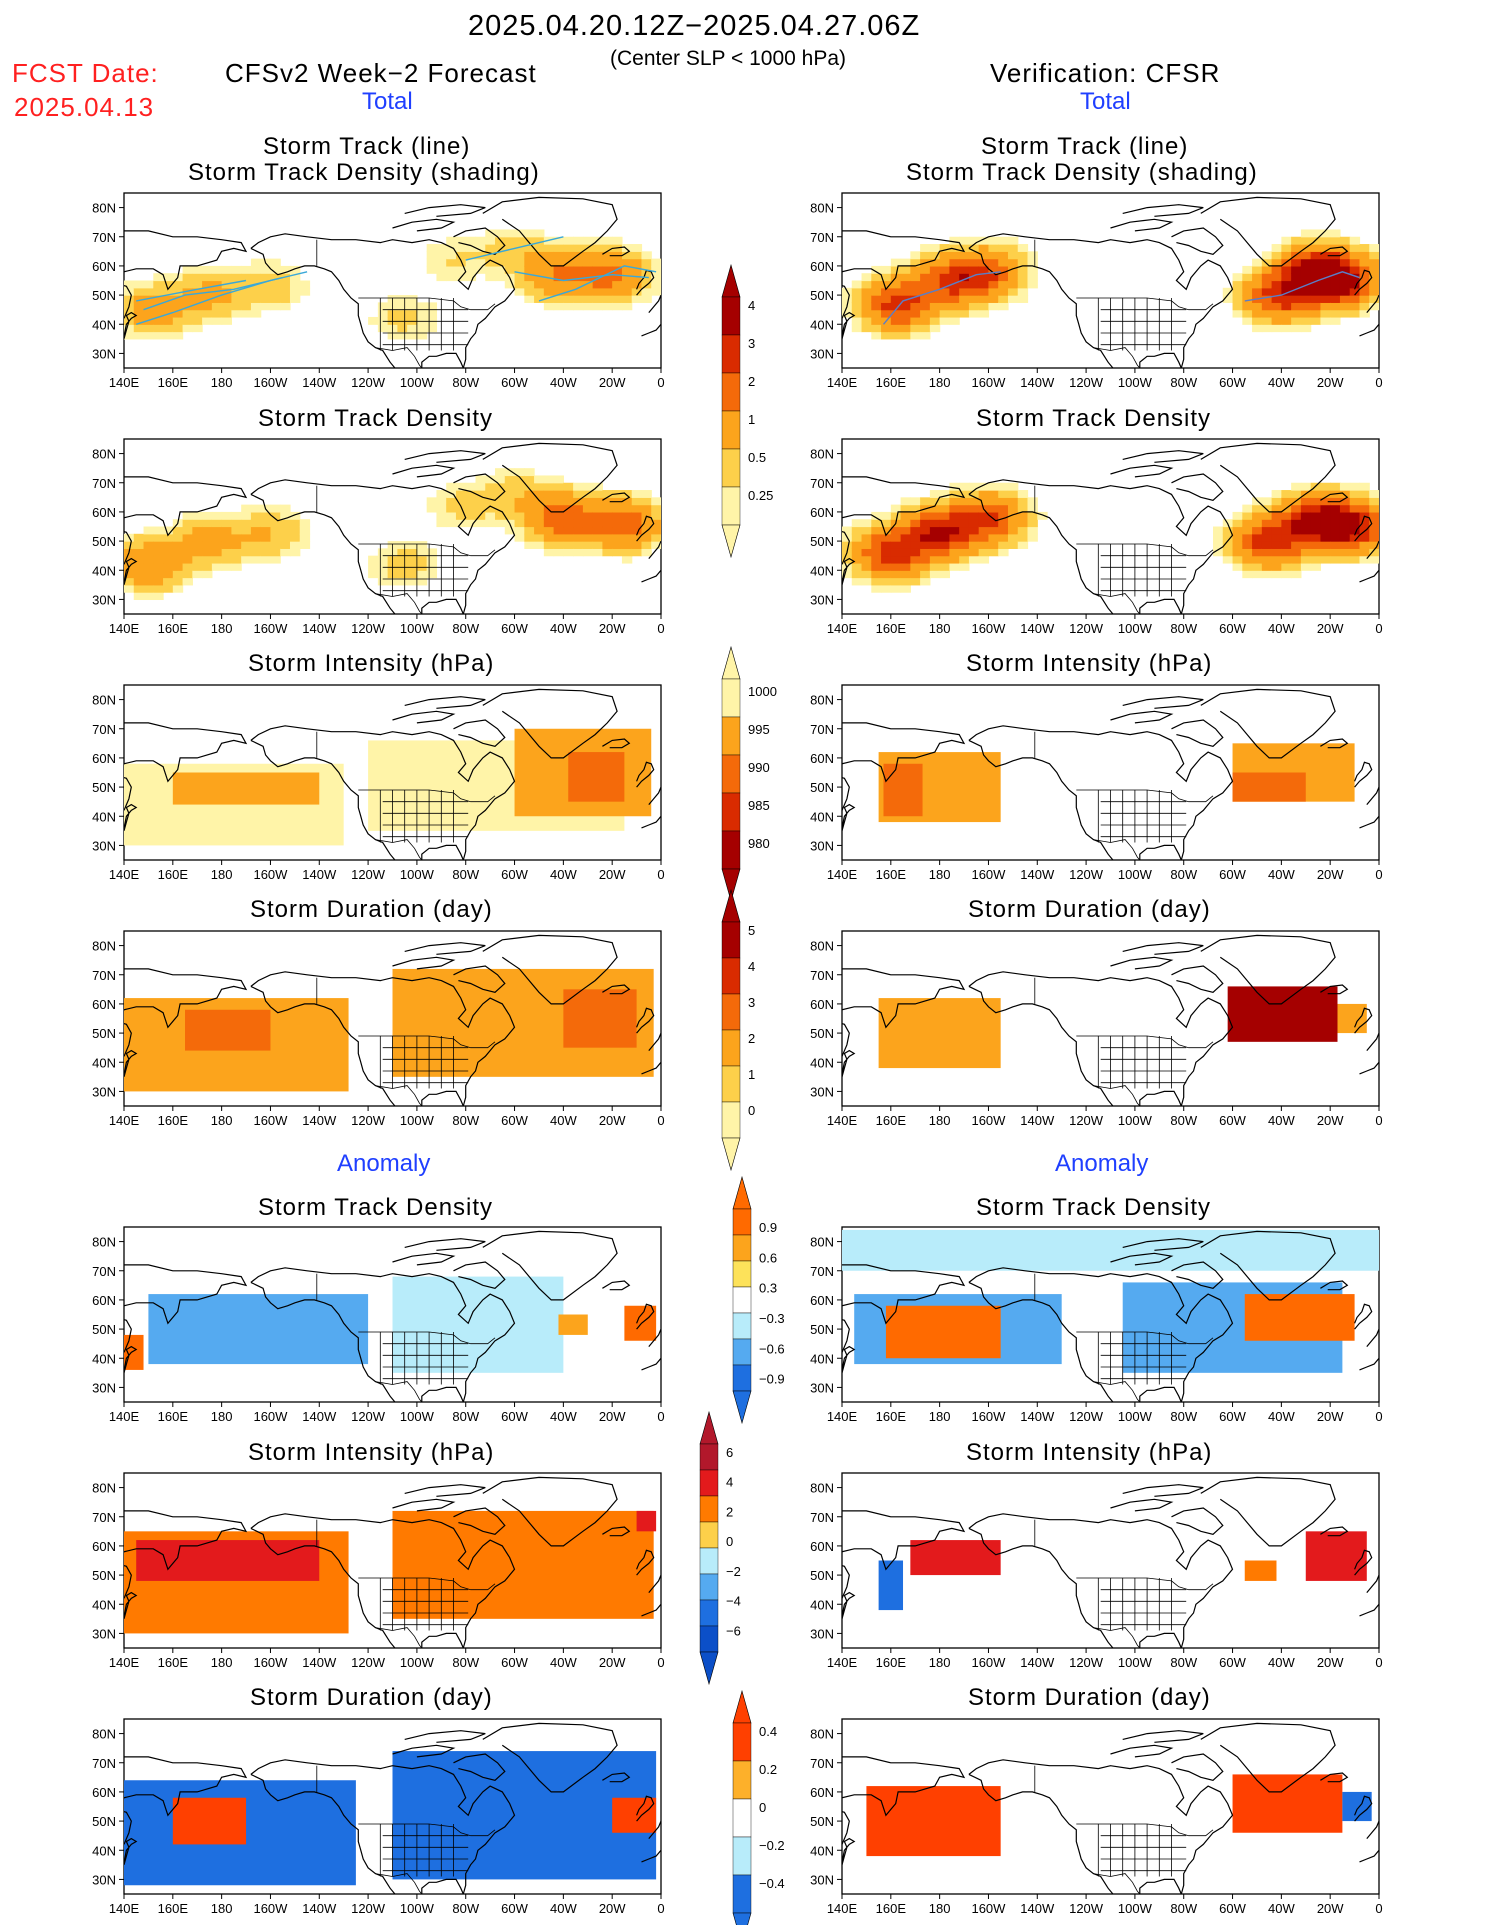  What do you see at coordinates (1089, 1452) in the screenshot?
I see `title-anom-intensity-right: Storm Intensity (hPa)` at bounding box center [1089, 1452].